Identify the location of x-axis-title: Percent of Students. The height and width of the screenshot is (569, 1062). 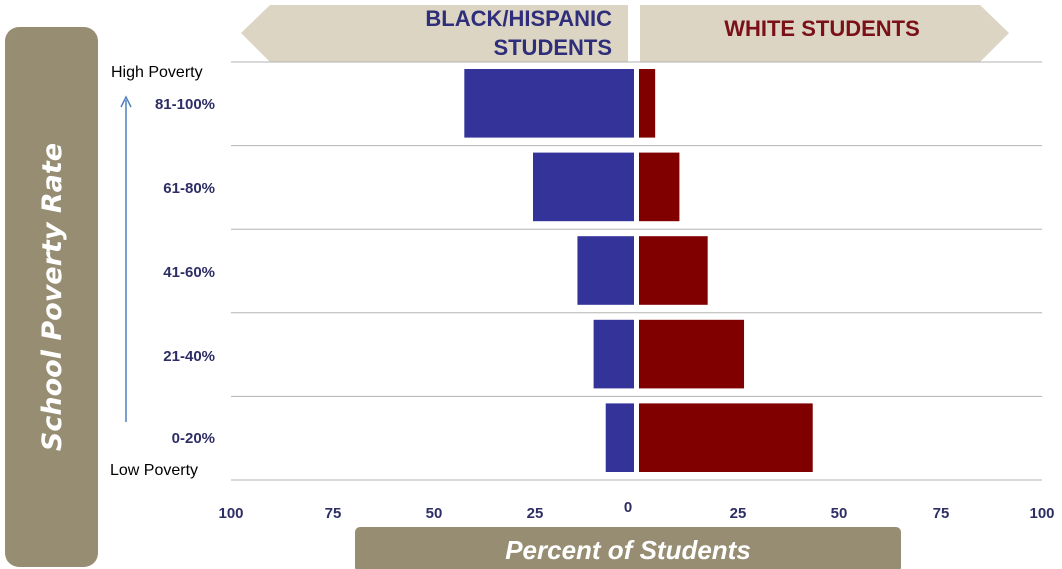
(628, 550).